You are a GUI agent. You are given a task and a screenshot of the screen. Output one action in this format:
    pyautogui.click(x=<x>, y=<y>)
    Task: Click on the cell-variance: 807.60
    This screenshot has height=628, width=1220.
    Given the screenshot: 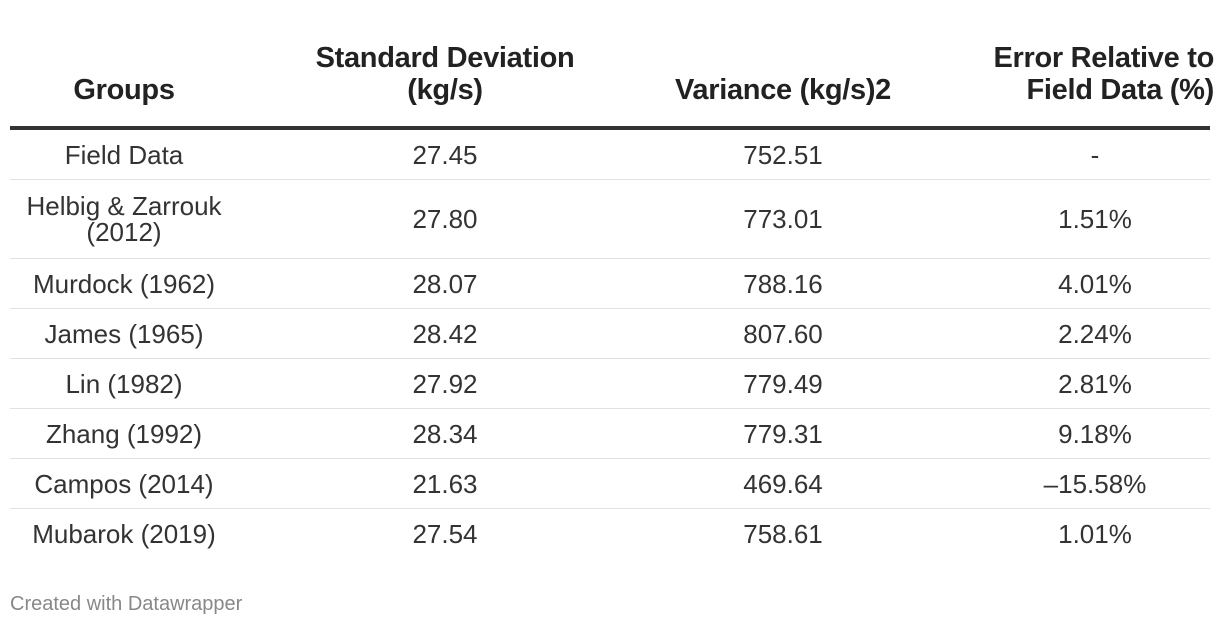 What is the action you would take?
    pyautogui.click(x=783, y=333)
    